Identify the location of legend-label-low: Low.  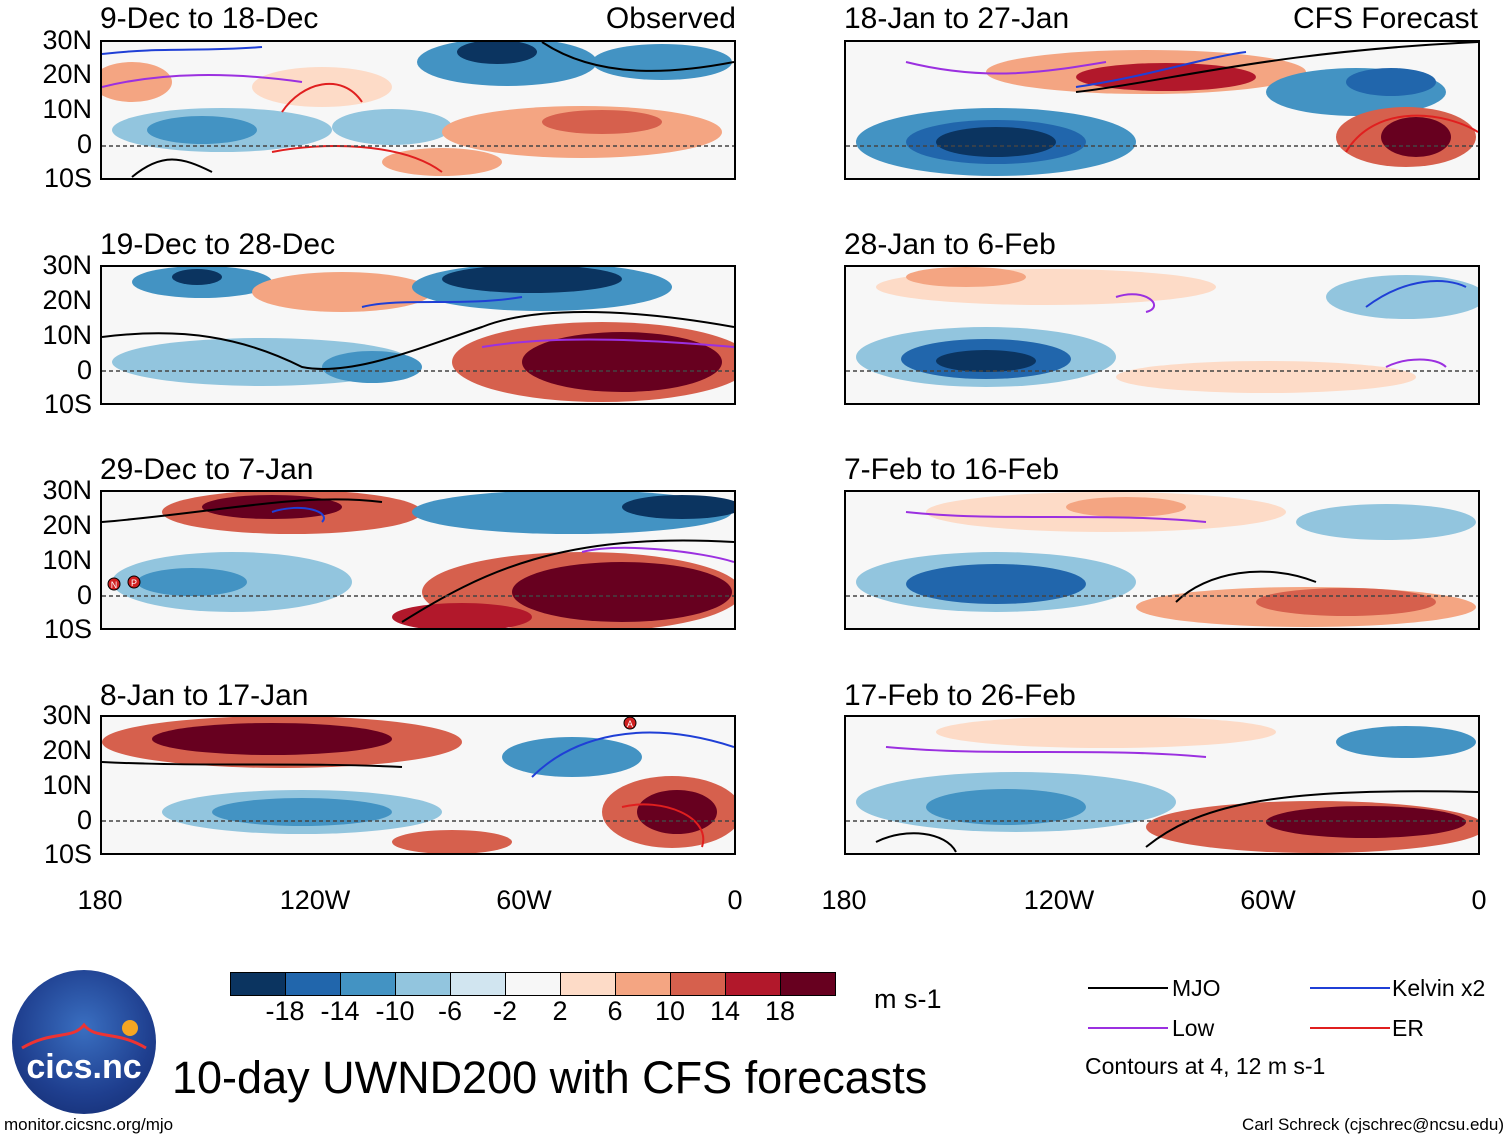
(1193, 1028).